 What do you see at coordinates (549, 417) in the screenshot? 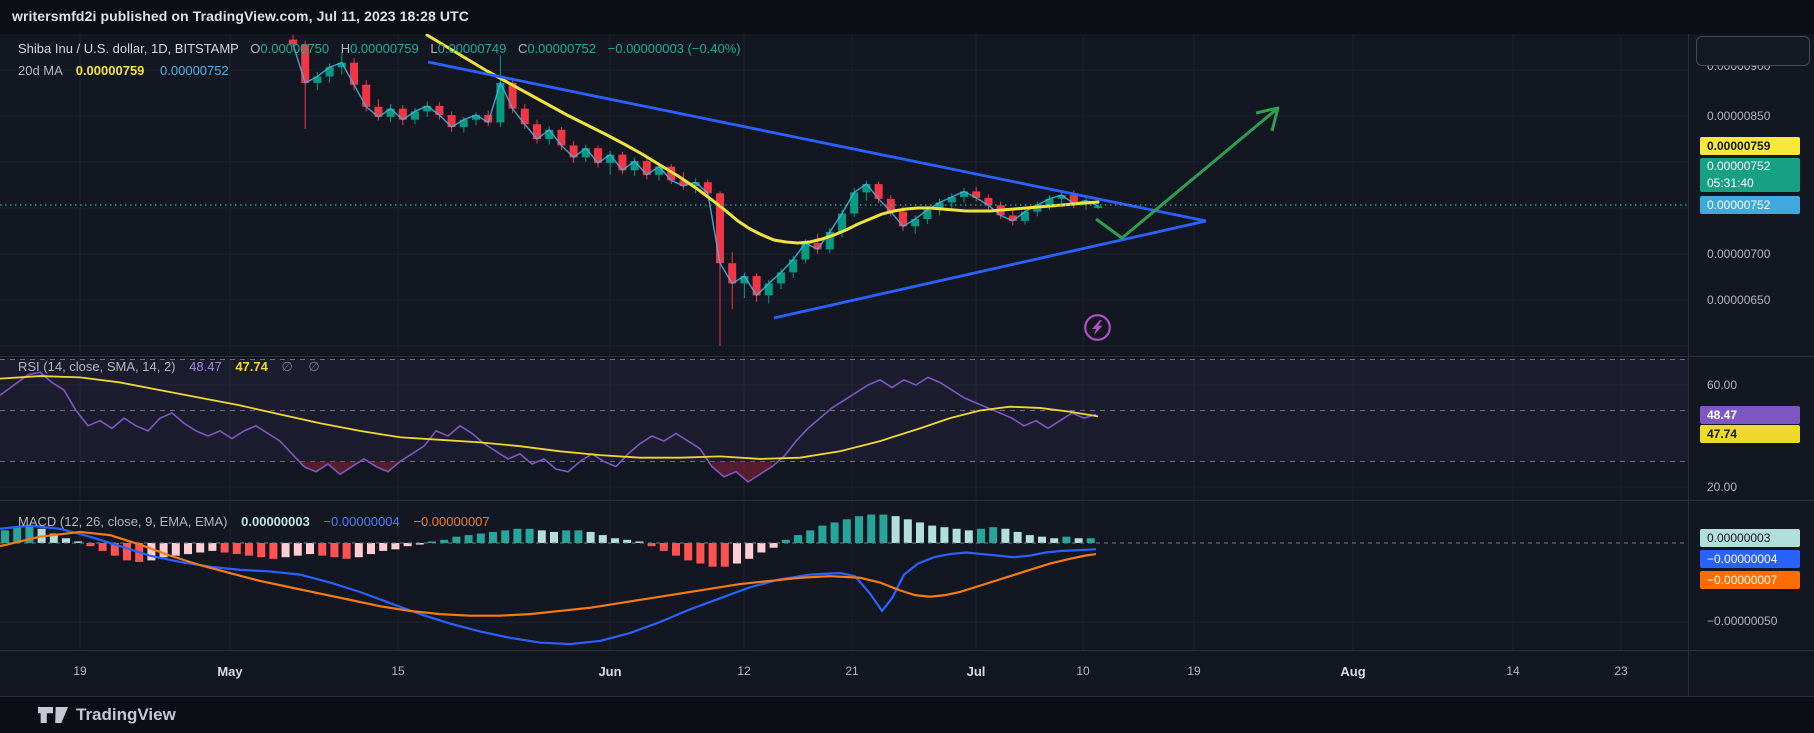
I see `rsi-ma-line` at bounding box center [549, 417].